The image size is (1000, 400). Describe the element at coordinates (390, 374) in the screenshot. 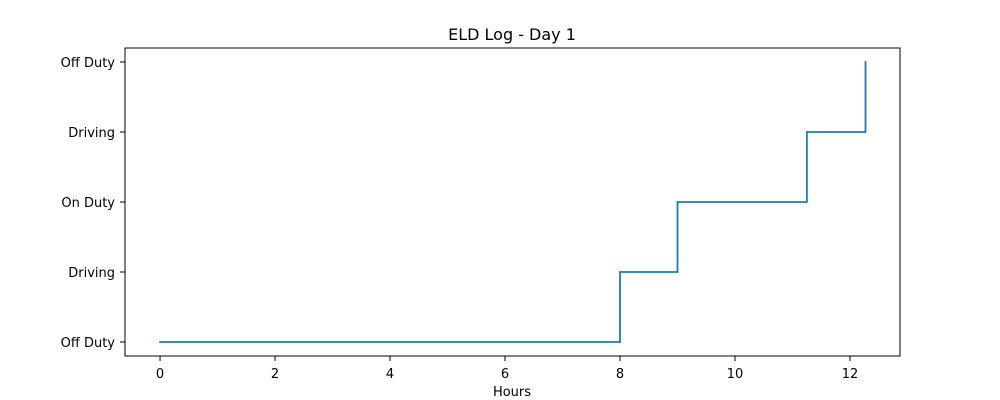

I see `x-tick-label: 4` at that location.